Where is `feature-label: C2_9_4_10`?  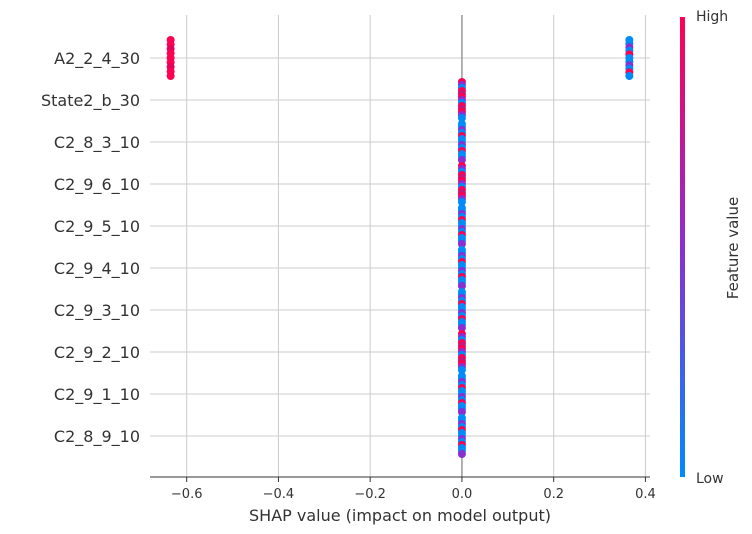
feature-label: C2_9_4_10 is located at coordinates (97, 269).